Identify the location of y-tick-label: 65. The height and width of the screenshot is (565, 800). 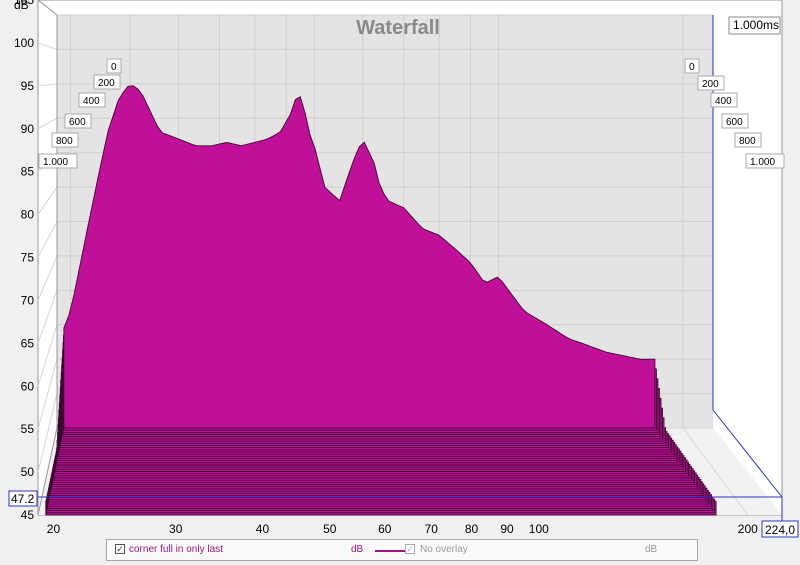
(28, 343).